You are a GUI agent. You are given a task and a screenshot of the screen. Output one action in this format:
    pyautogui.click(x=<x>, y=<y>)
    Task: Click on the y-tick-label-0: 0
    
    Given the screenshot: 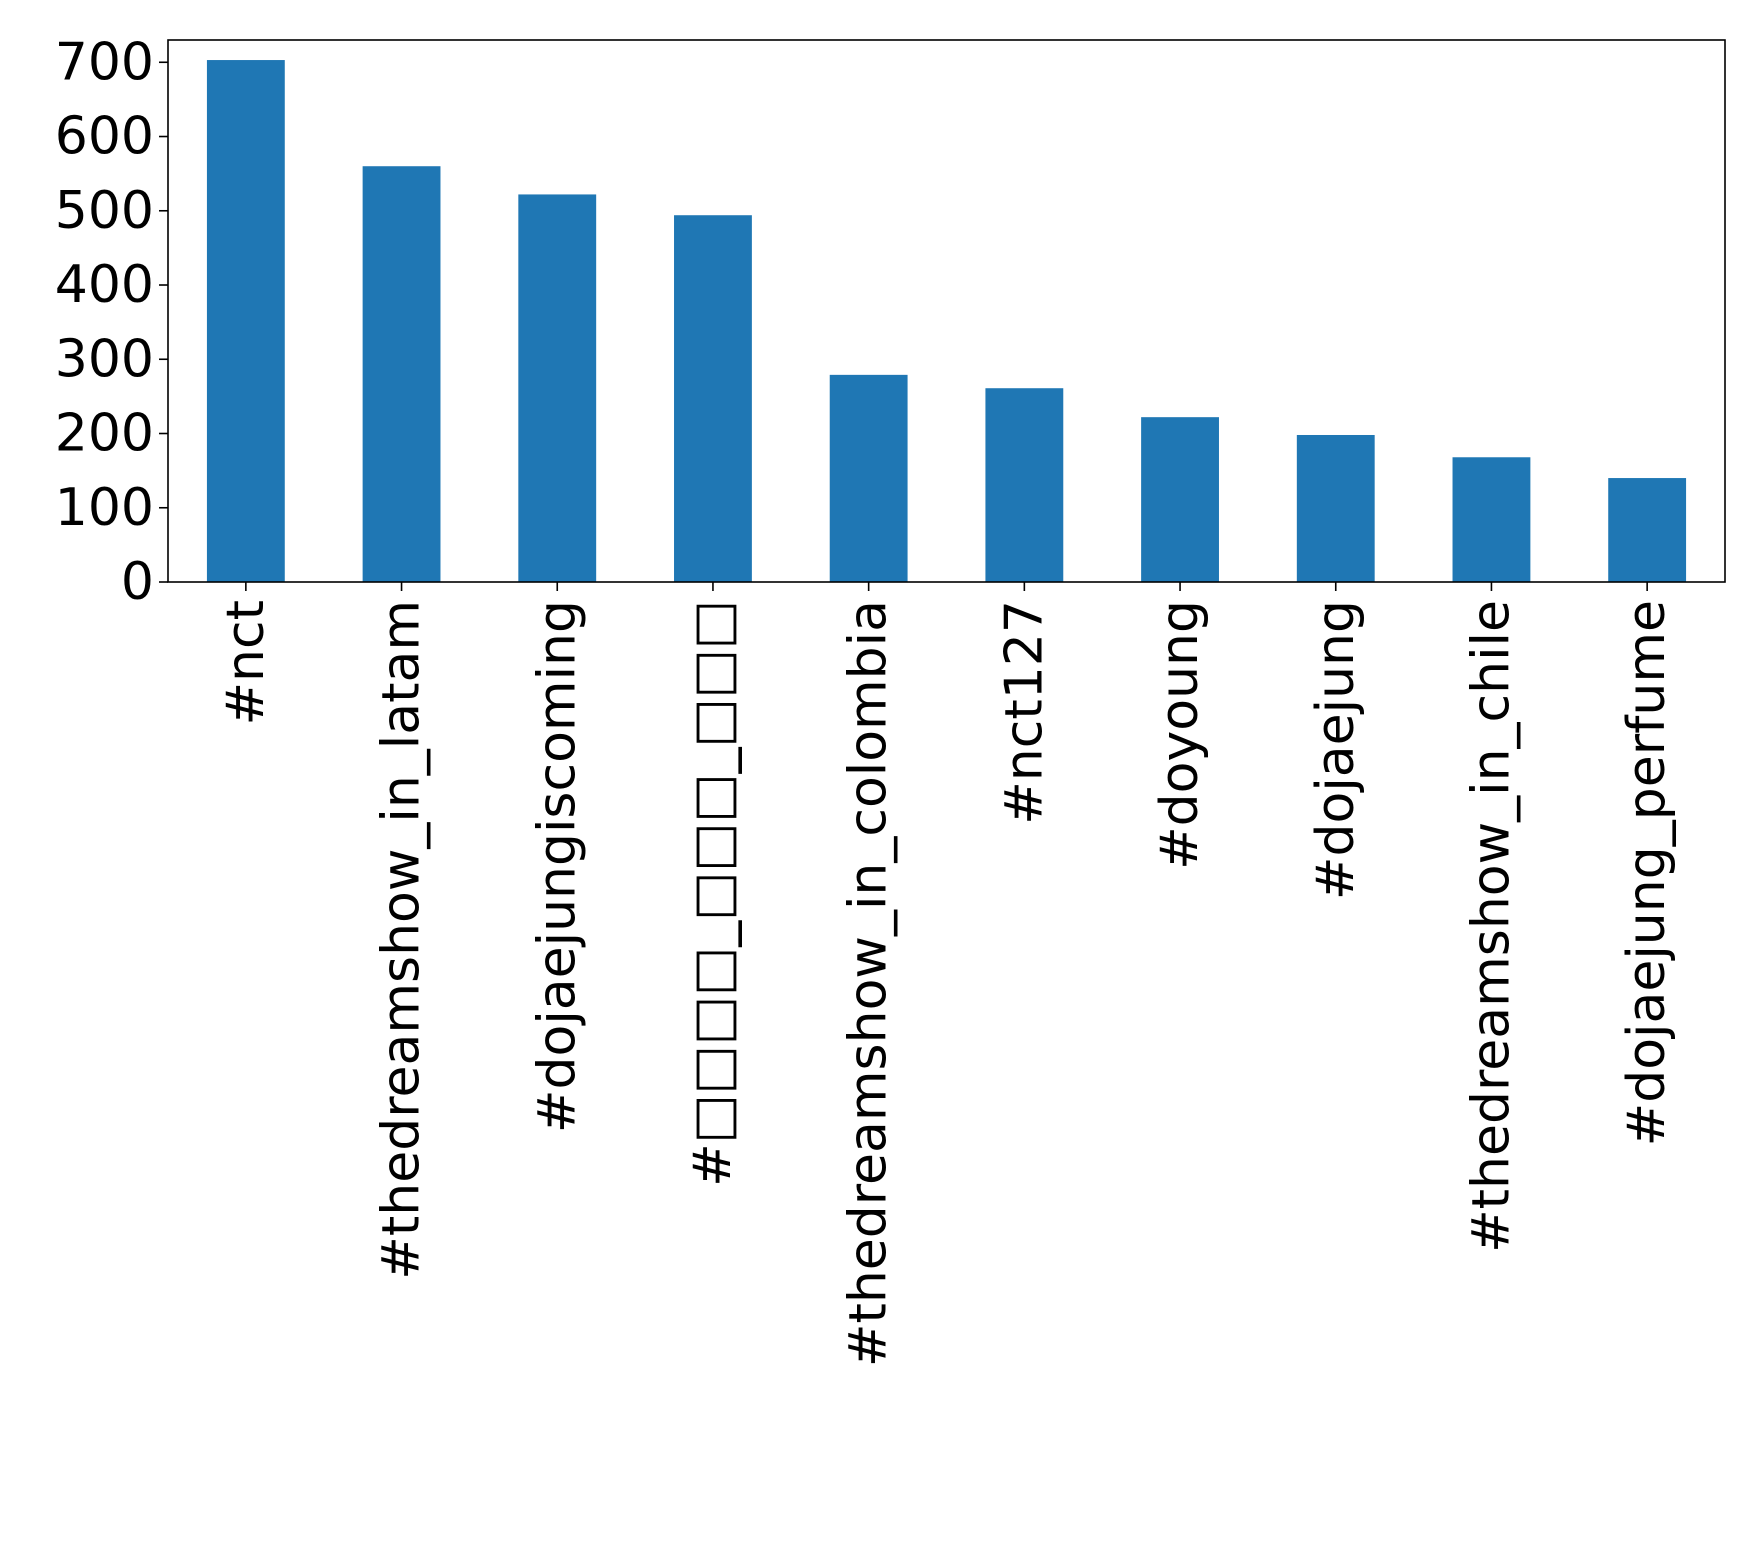 What is the action you would take?
    pyautogui.click(x=137, y=582)
    